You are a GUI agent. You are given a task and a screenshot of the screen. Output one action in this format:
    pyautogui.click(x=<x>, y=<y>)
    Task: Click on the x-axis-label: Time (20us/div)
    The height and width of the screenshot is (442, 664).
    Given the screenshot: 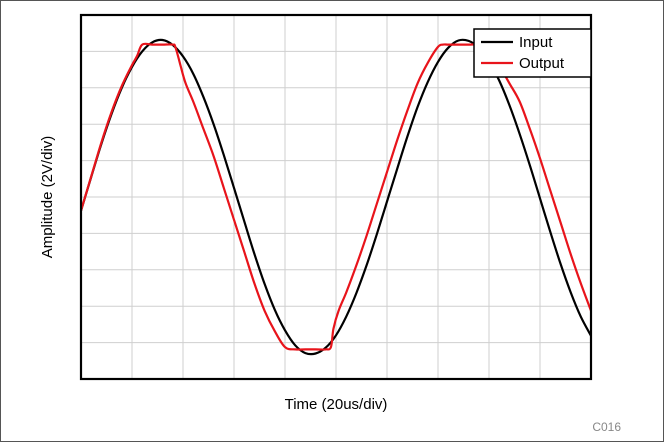 What is the action you would take?
    pyautogui.click(x=336, y=404)
    